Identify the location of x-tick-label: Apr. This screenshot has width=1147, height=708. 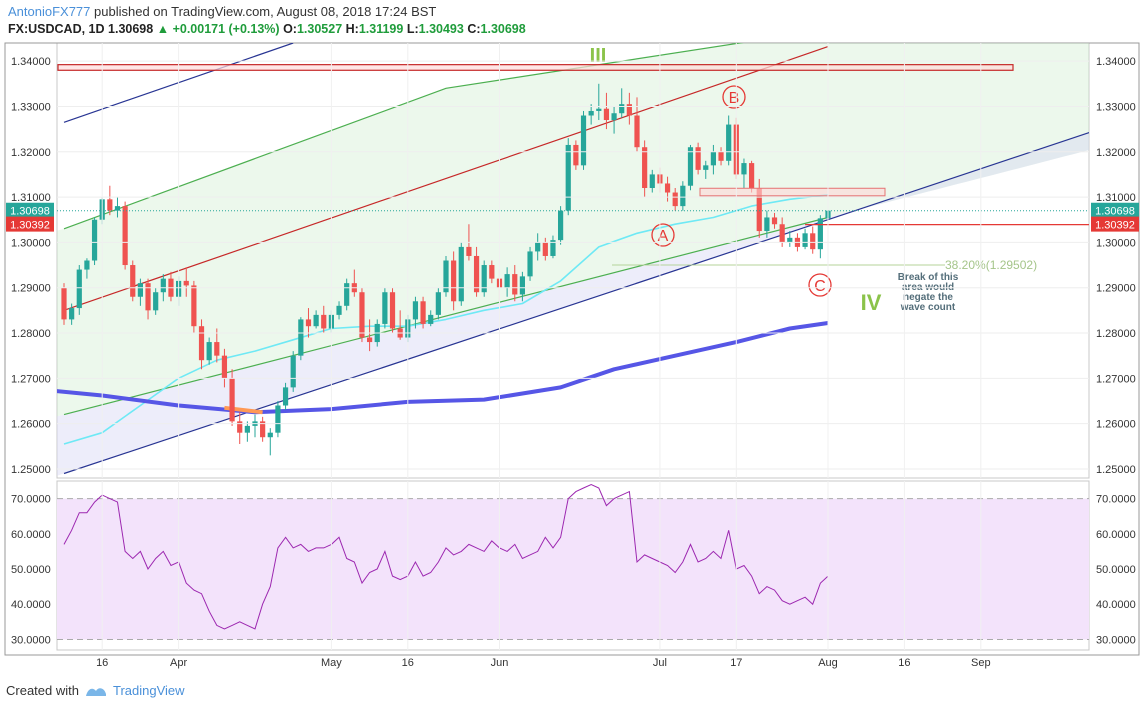
(178, 663).